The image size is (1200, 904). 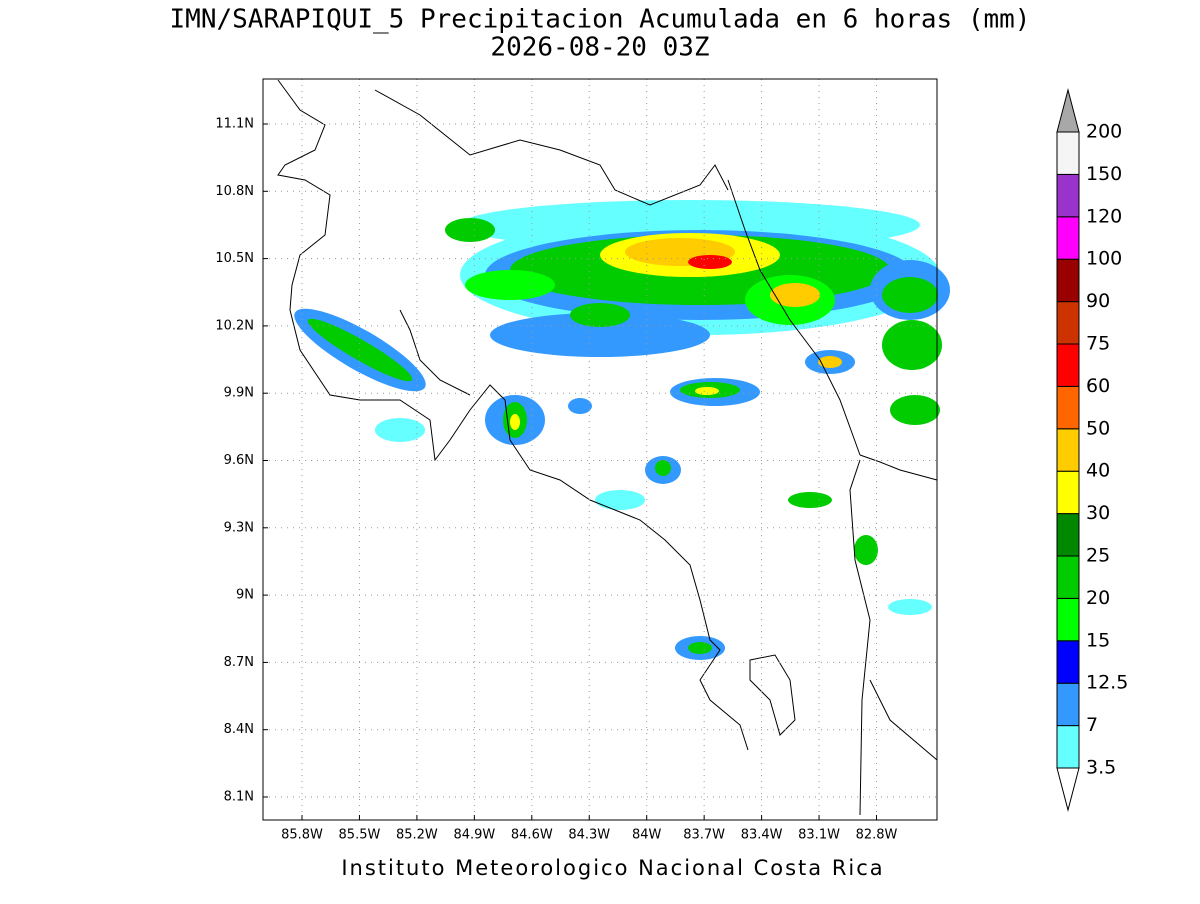 What do you see at coordinates (234, 191) in the screenshot?
I see `lat-label: 10.8N` at bounding box center [234, 191].